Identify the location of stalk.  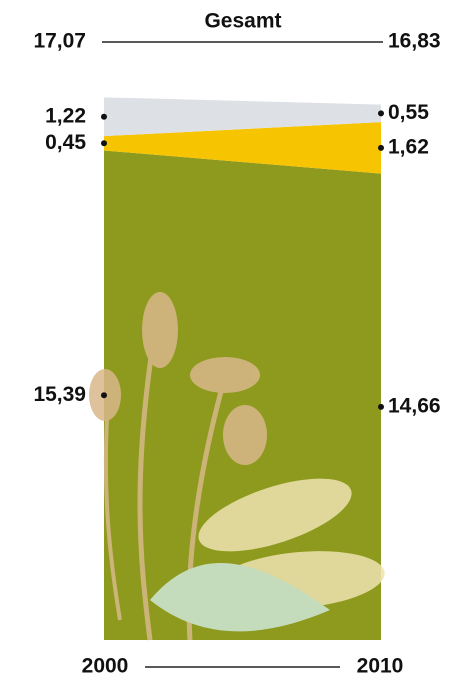
(150, 470).